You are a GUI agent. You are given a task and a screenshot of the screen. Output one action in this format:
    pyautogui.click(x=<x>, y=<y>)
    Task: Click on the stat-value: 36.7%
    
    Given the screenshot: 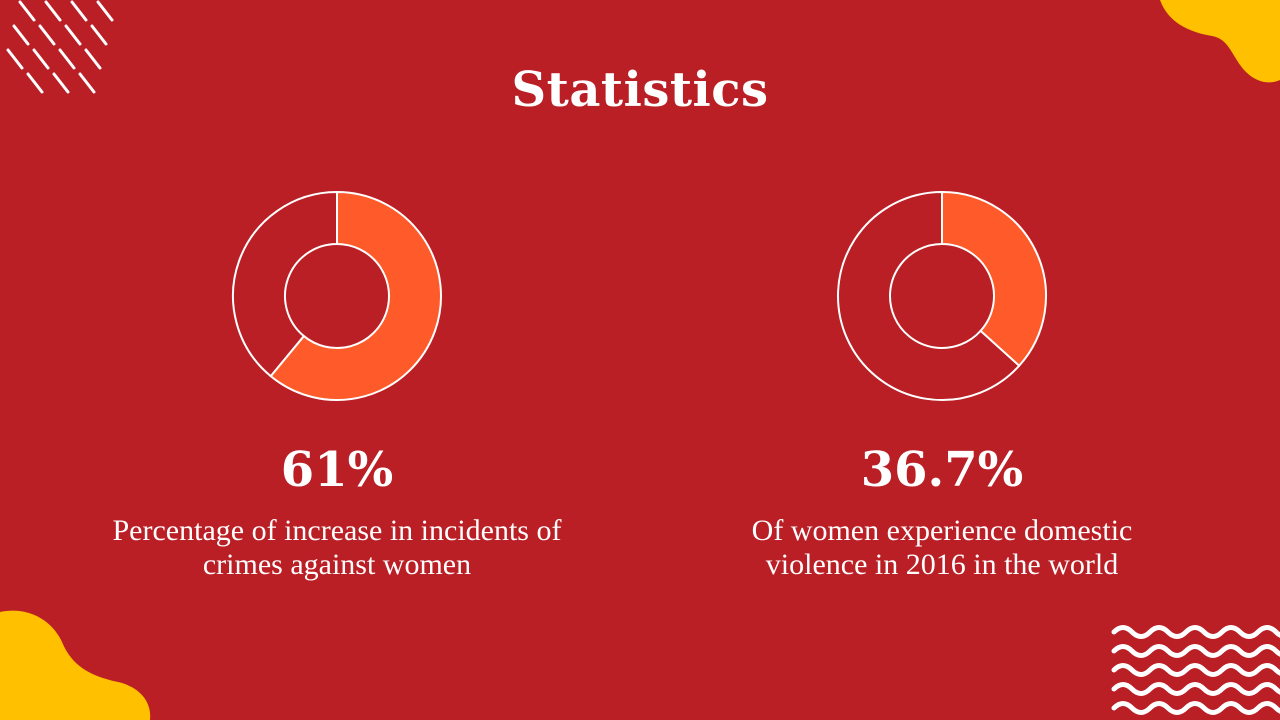 What is the action you would take?
    pyautogui.click(x=942, y=470)
    